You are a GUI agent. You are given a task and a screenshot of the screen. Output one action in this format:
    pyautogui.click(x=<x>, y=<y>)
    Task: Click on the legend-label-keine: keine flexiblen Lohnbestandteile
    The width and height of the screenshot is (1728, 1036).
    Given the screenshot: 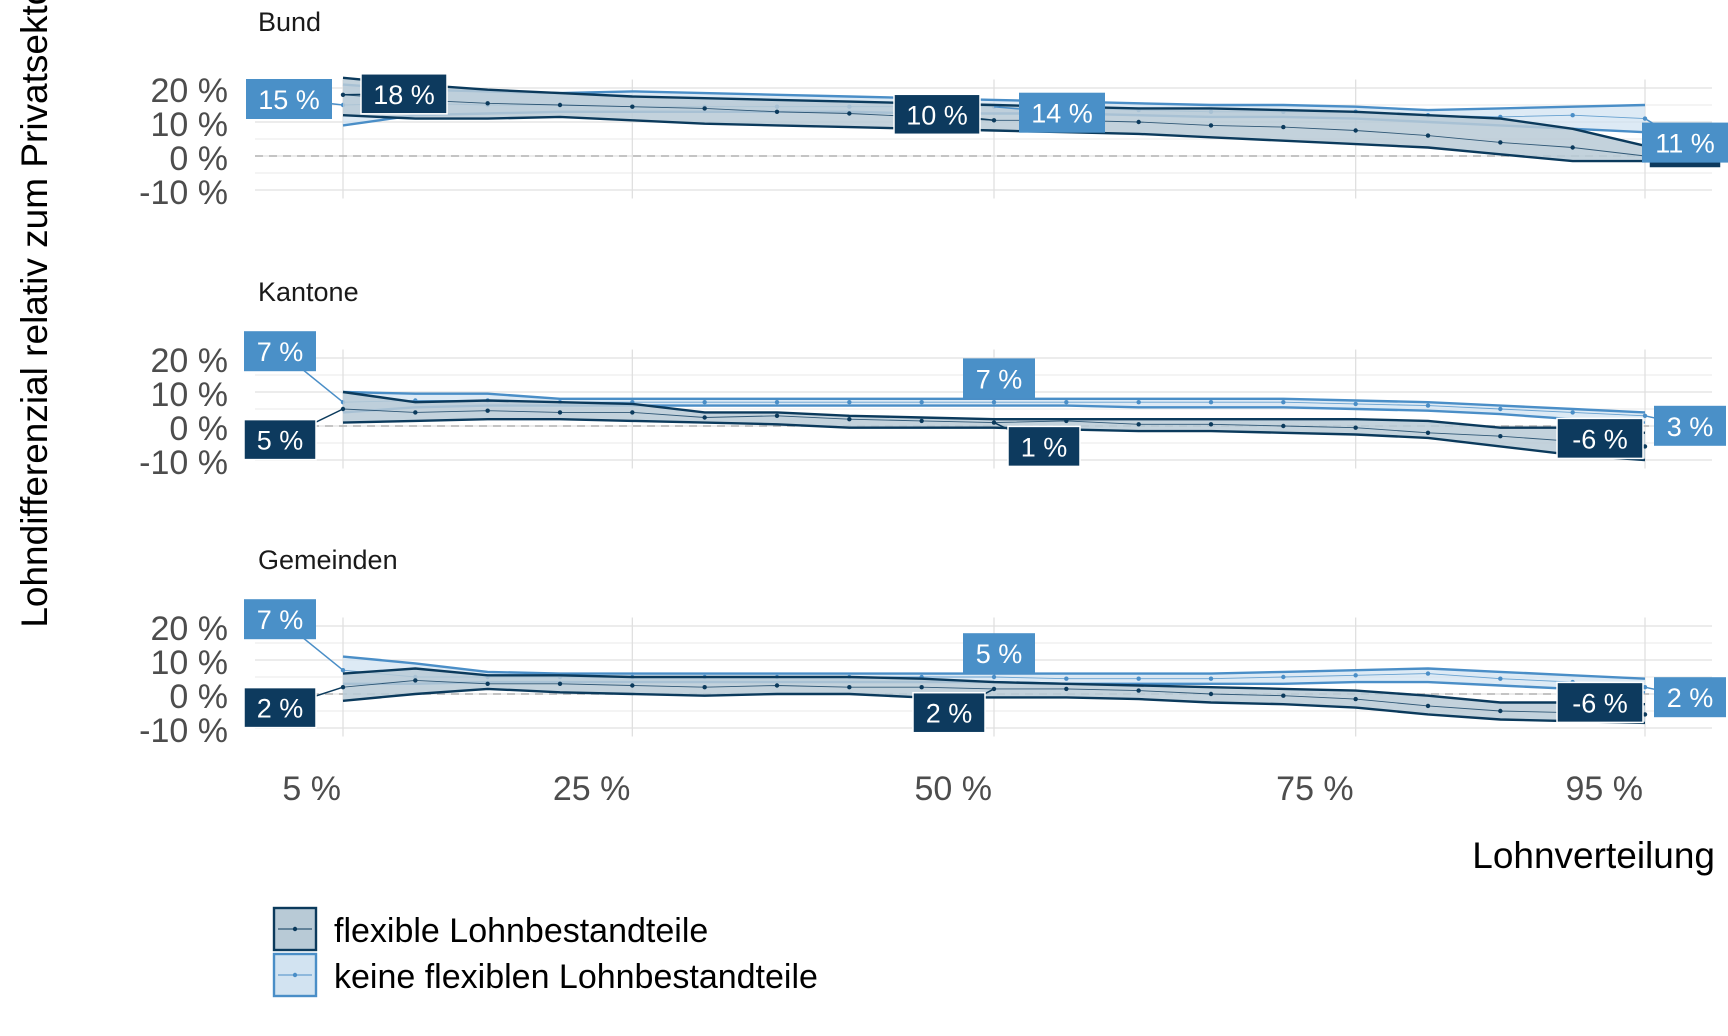 What is the action you would take?
    pyautogui.click(x=576, y=977)
    